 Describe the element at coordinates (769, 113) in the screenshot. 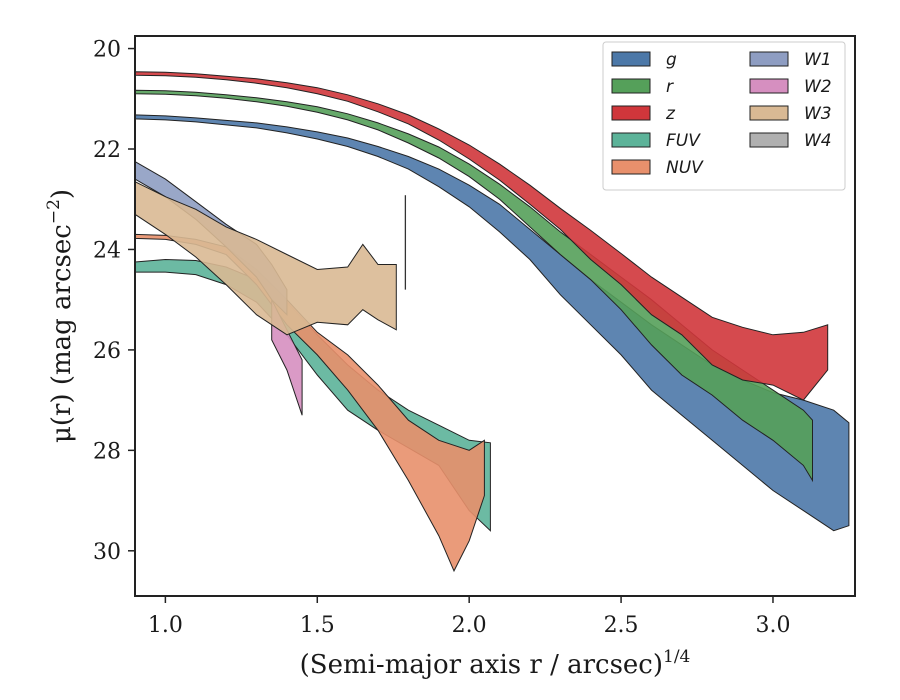

I see `legend-swatch-w3` at that location.